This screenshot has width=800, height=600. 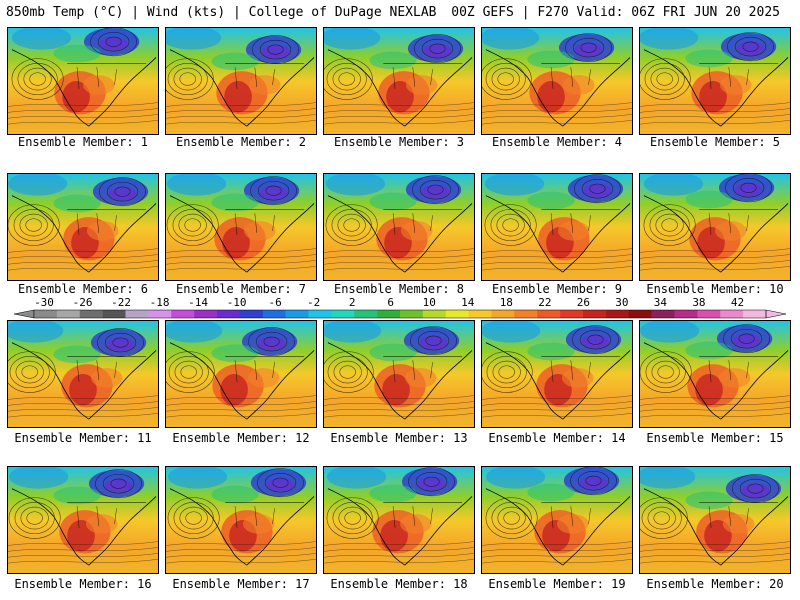 I want to click on colorbar-tick-label: -18, so click(x=160, y=302).